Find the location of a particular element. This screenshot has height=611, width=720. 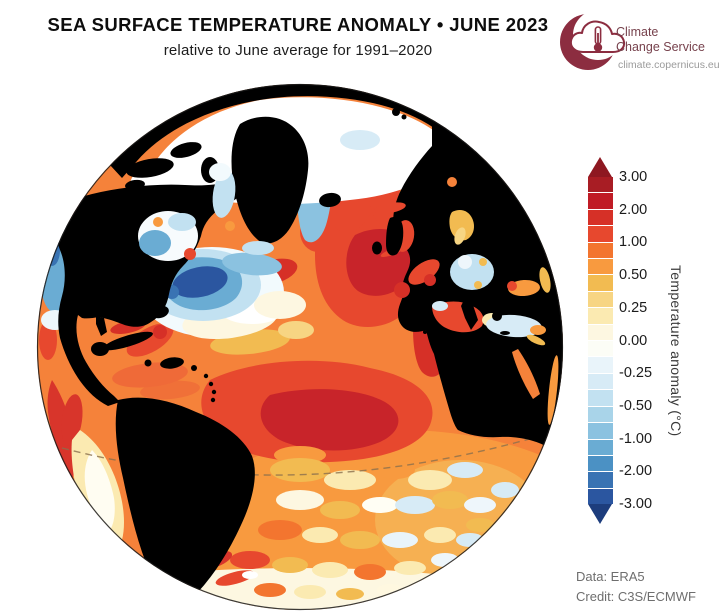

peninsula-yucatan is located at coordinates (100, 349).